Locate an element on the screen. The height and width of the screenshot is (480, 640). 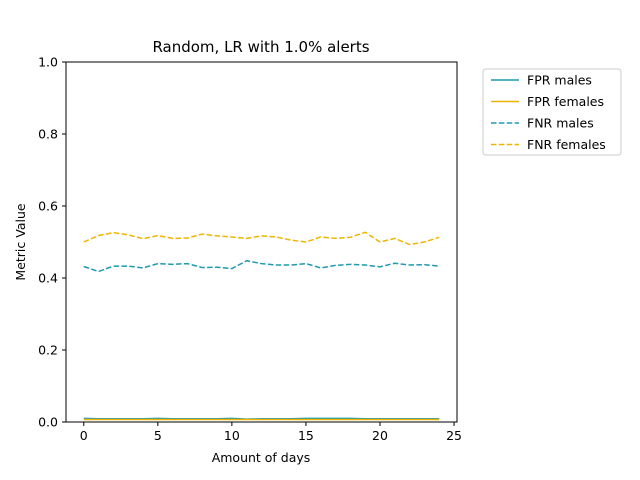
x-tick-label: 0 is located at coordinates (84, 435).